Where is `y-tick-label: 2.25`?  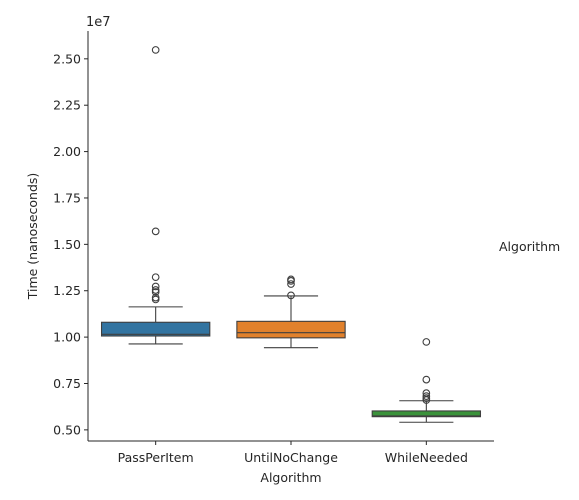
y-tick-label: 2.25 is located at coordinates (67, 105).